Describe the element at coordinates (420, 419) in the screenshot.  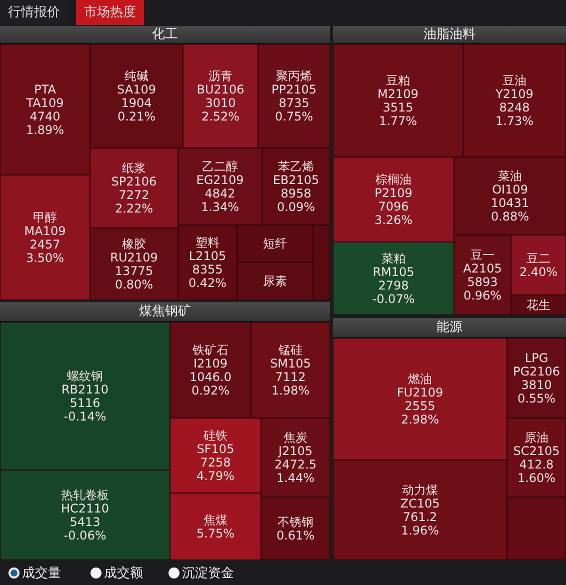
I see `data-label: 2.98%` at that location.